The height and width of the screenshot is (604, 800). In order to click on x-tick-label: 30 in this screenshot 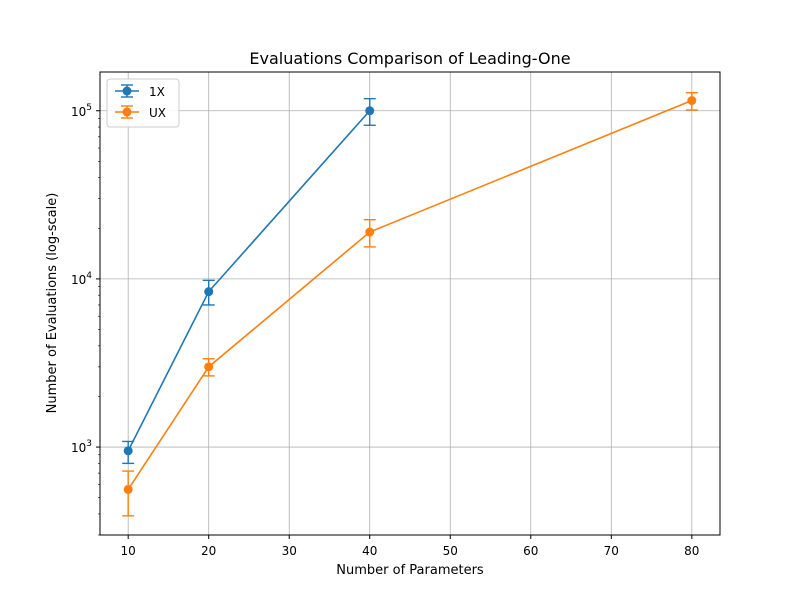, I will do `click(289, 551)`.